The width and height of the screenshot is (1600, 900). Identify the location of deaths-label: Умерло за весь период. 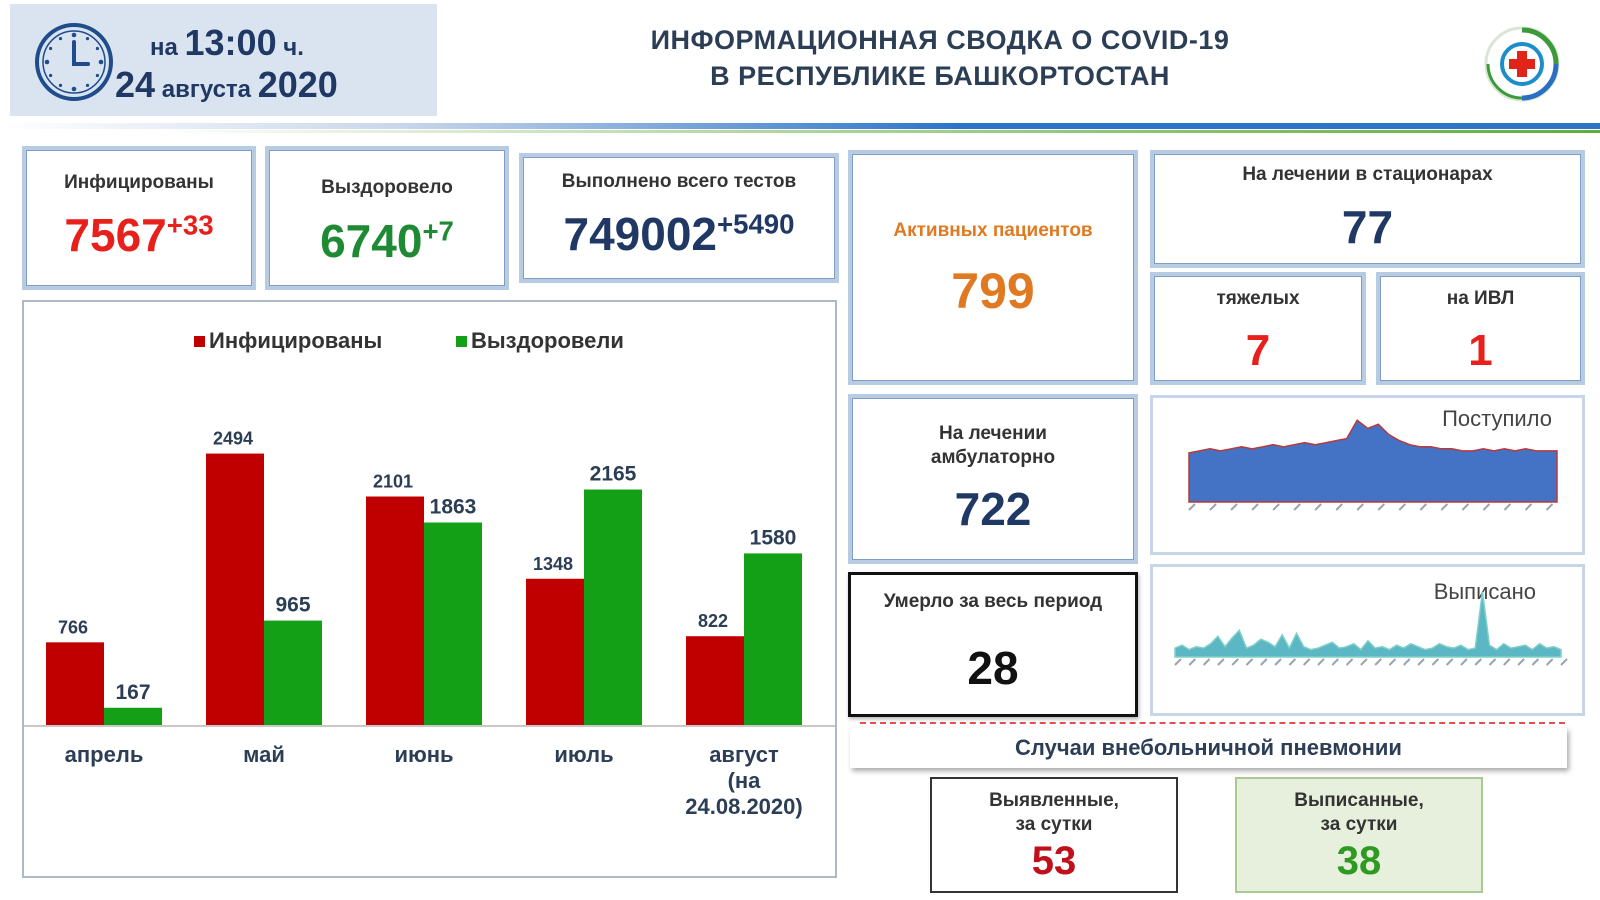
(993, 601).